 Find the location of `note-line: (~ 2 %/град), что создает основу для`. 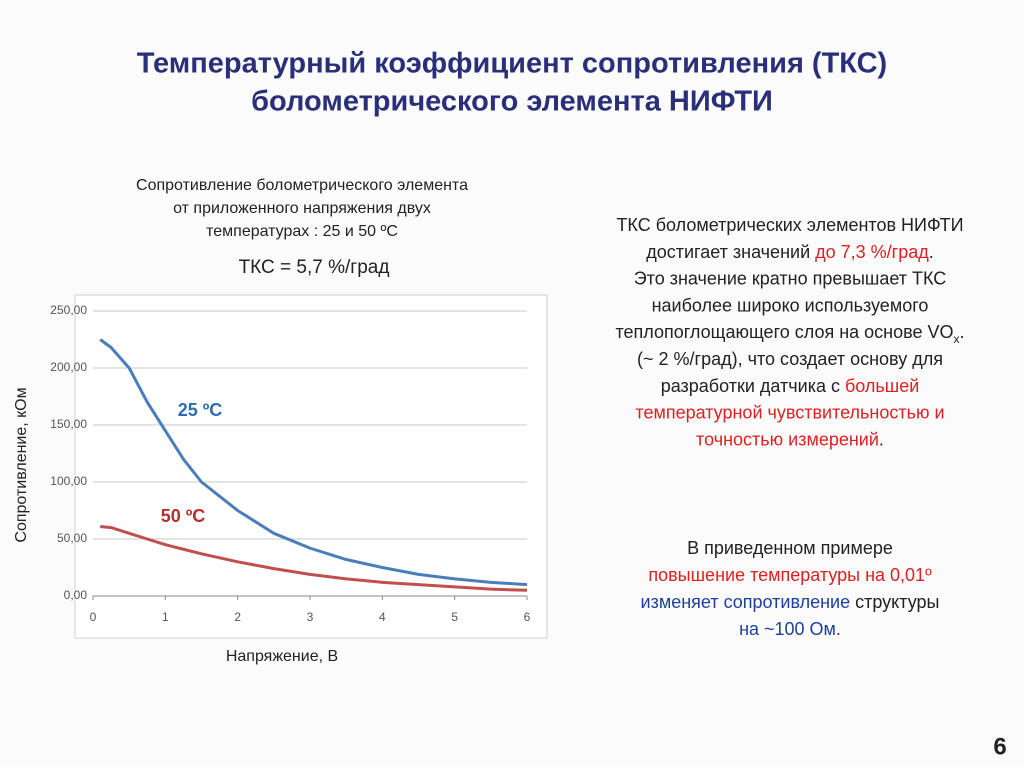

note-line: (~ 2 %/град), что создает основу для is located at coordinates (790, 359).